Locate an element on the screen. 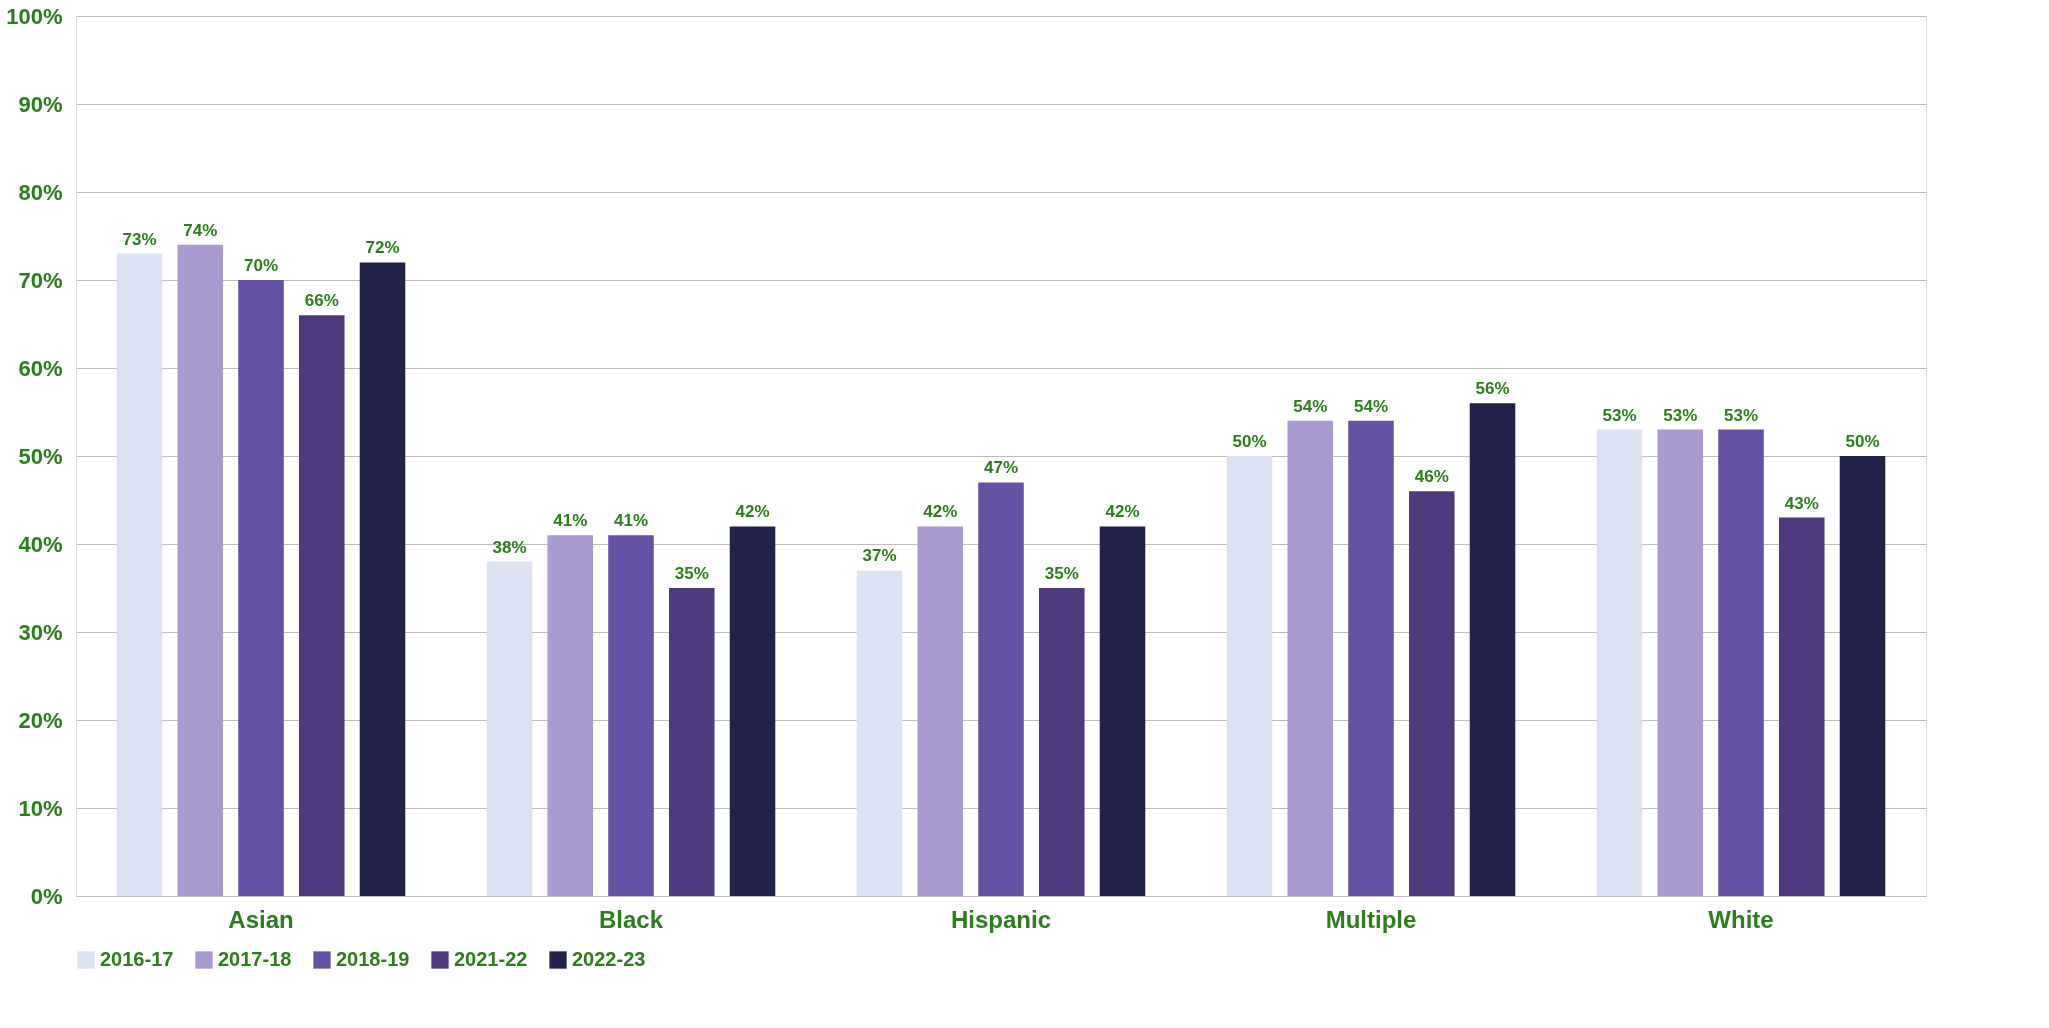 This screenshot has height=1028, width=2049. y-tick-label: 60% is located at coordinates (40, 368).